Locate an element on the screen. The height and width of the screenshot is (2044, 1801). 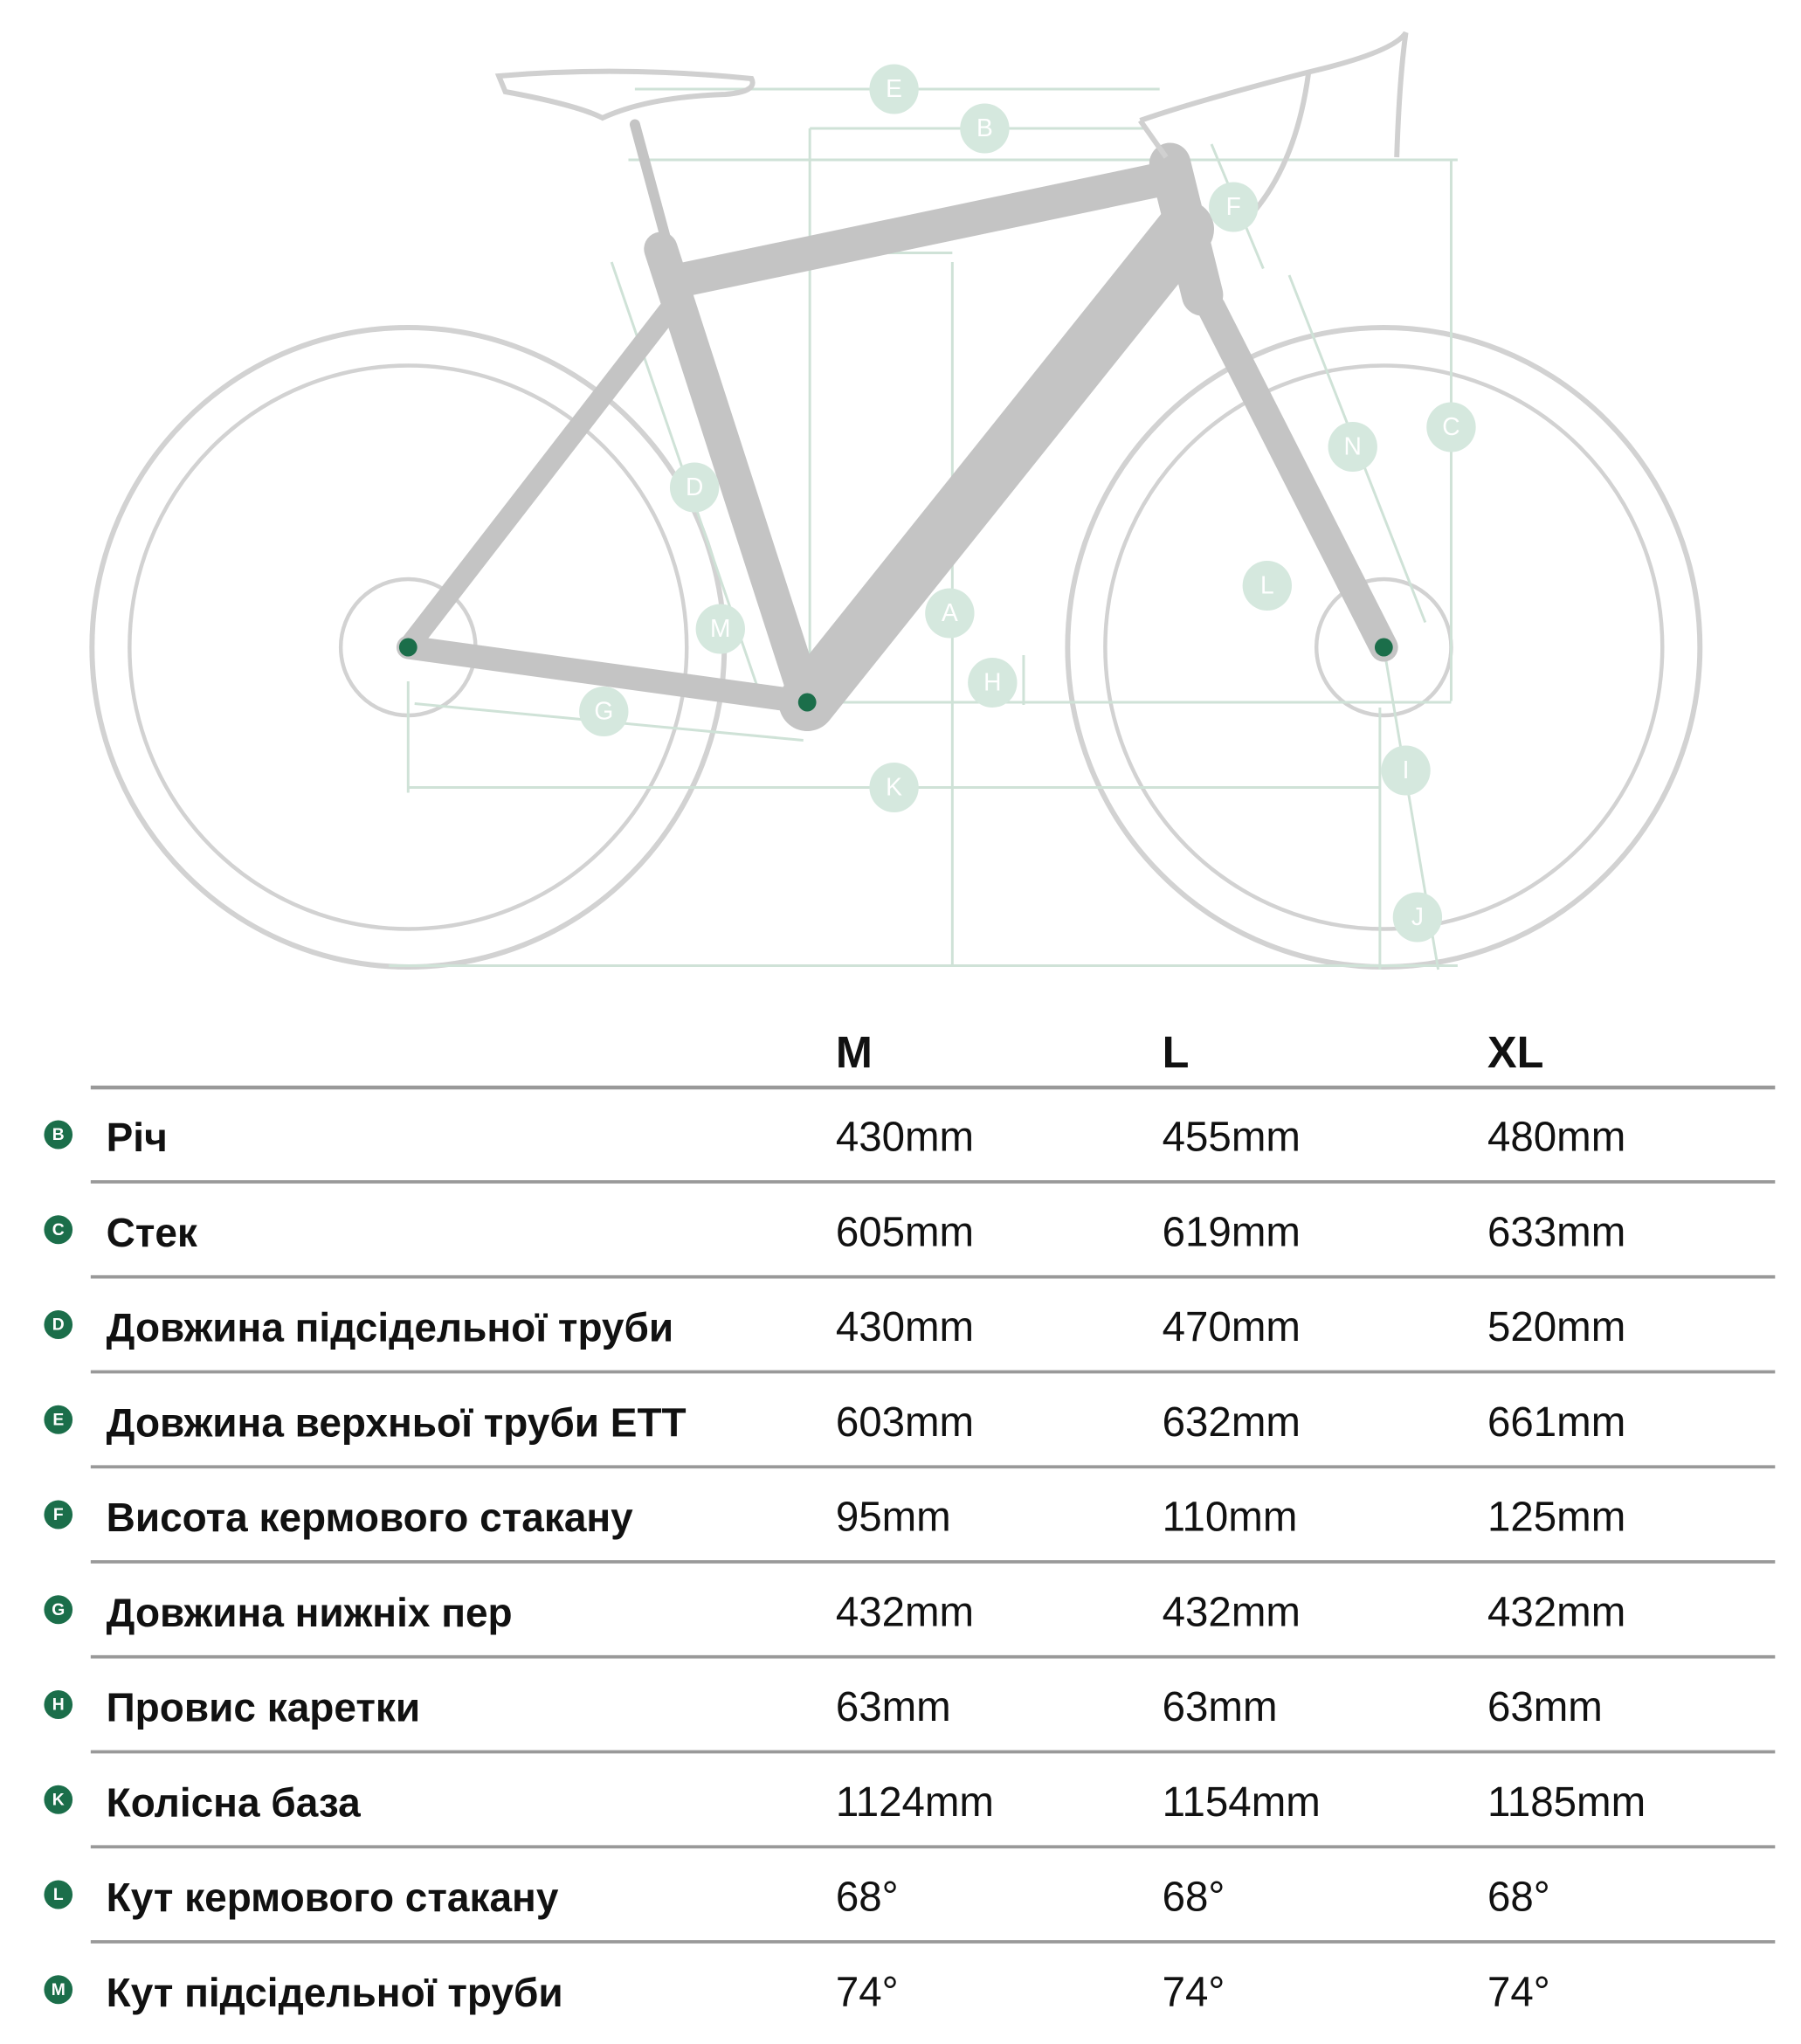
row-label: Кут кермового стакану is located at coordinates (333, 1898).